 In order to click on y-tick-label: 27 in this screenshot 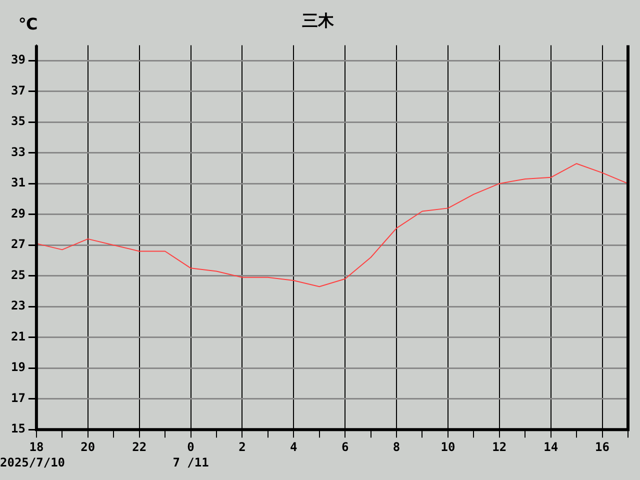, I will do `click(18, 244)`.